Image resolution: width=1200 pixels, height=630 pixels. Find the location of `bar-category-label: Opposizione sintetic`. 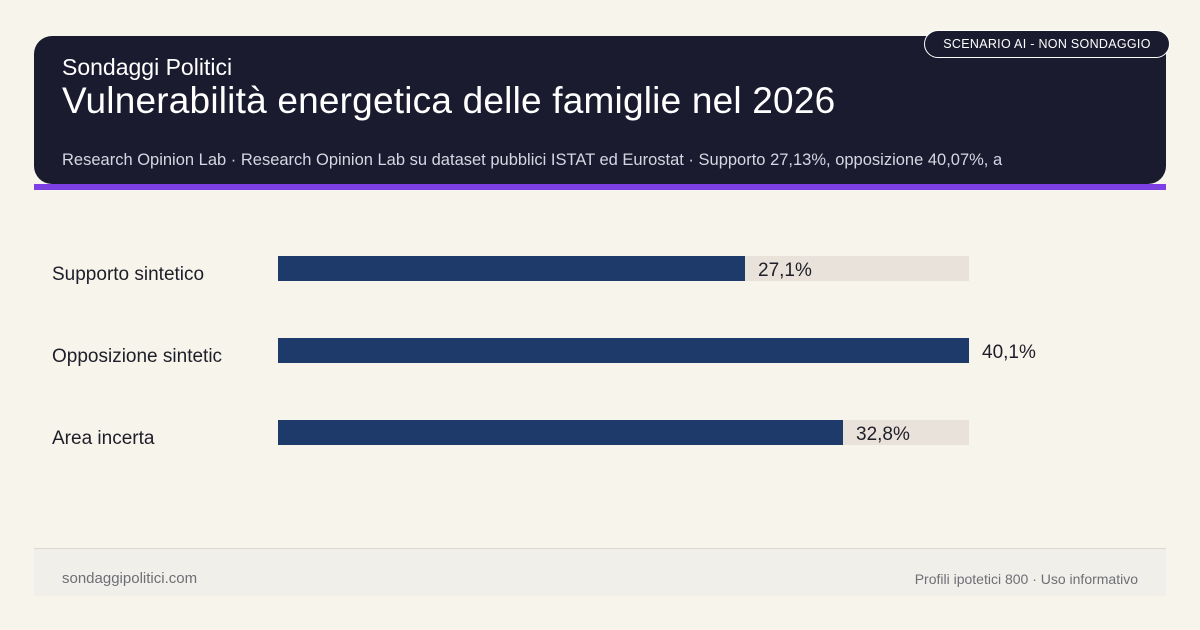

bar-category-label: Opposizione sintetic is located at coordinates (137, 356).